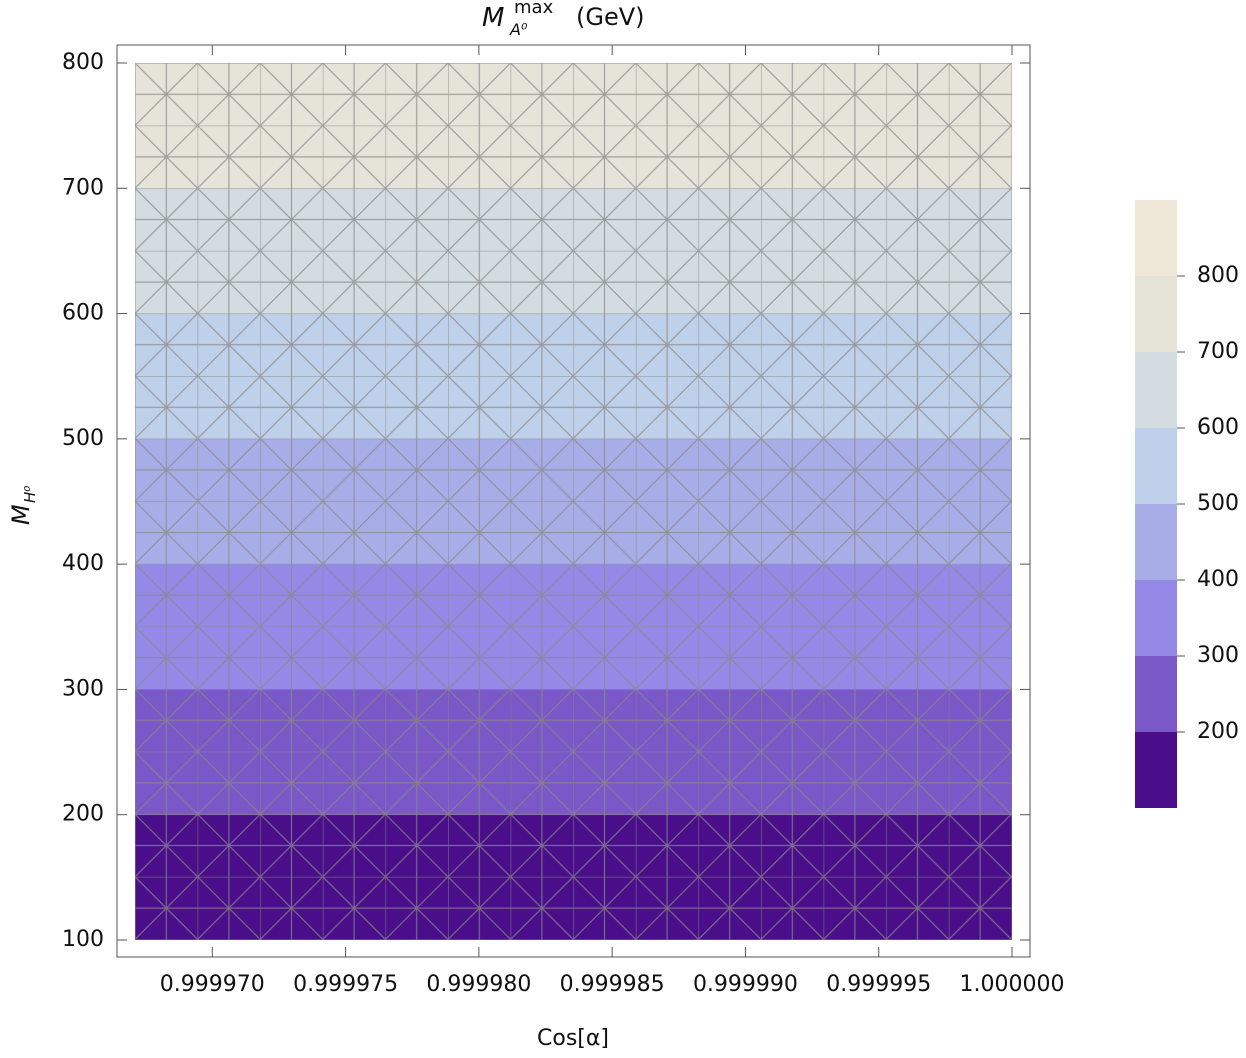  What do you see at coordinates (493, 18) in the screenshot?
I see `title-symbol: M` at bounding box center [493, 18].